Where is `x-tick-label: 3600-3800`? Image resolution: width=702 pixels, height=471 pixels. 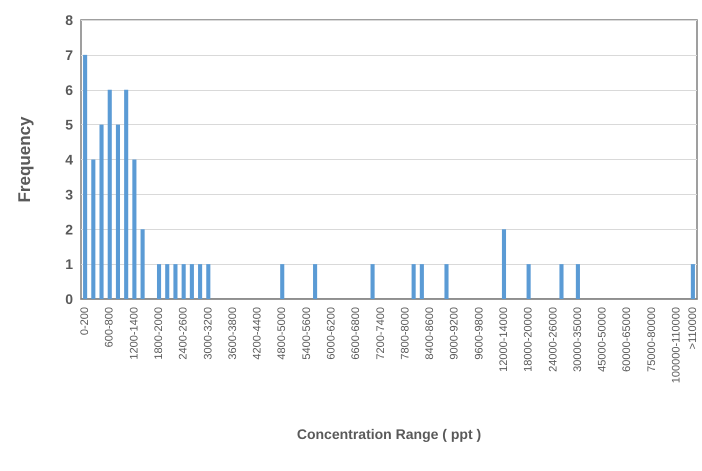
x-tick-label: 3600-3800 is located at coordinates (232, 333).